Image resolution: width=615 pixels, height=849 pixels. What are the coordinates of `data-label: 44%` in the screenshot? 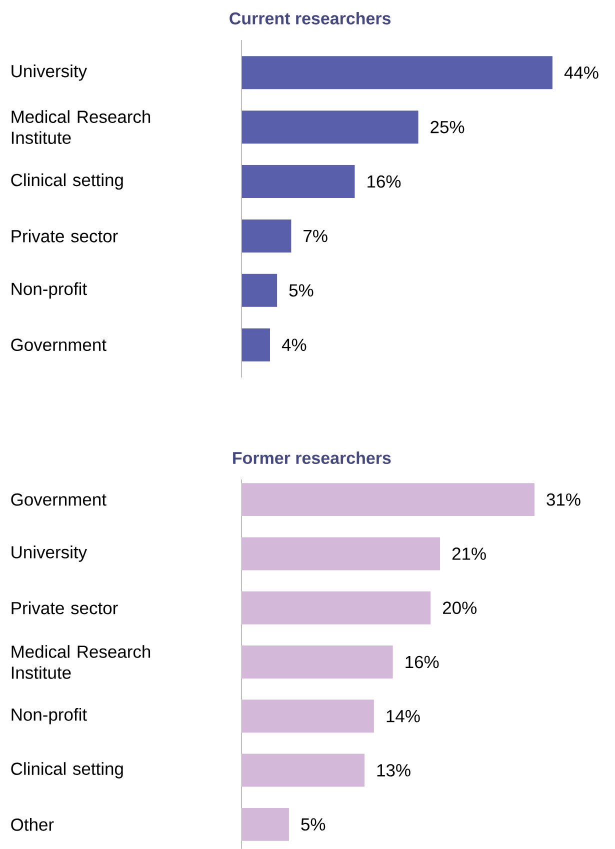 It's located at (581, 72).